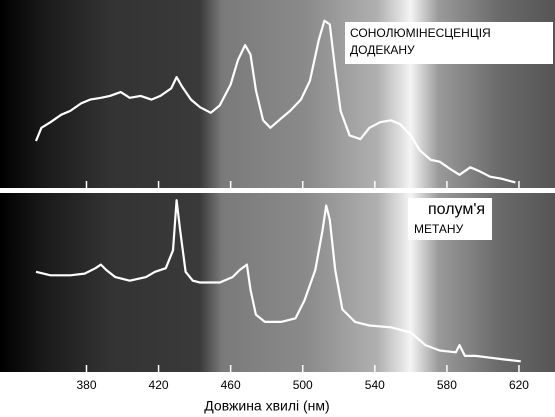 The image size is (555, 417). I want to click on x-tick-label: 380, so click(86, 385).